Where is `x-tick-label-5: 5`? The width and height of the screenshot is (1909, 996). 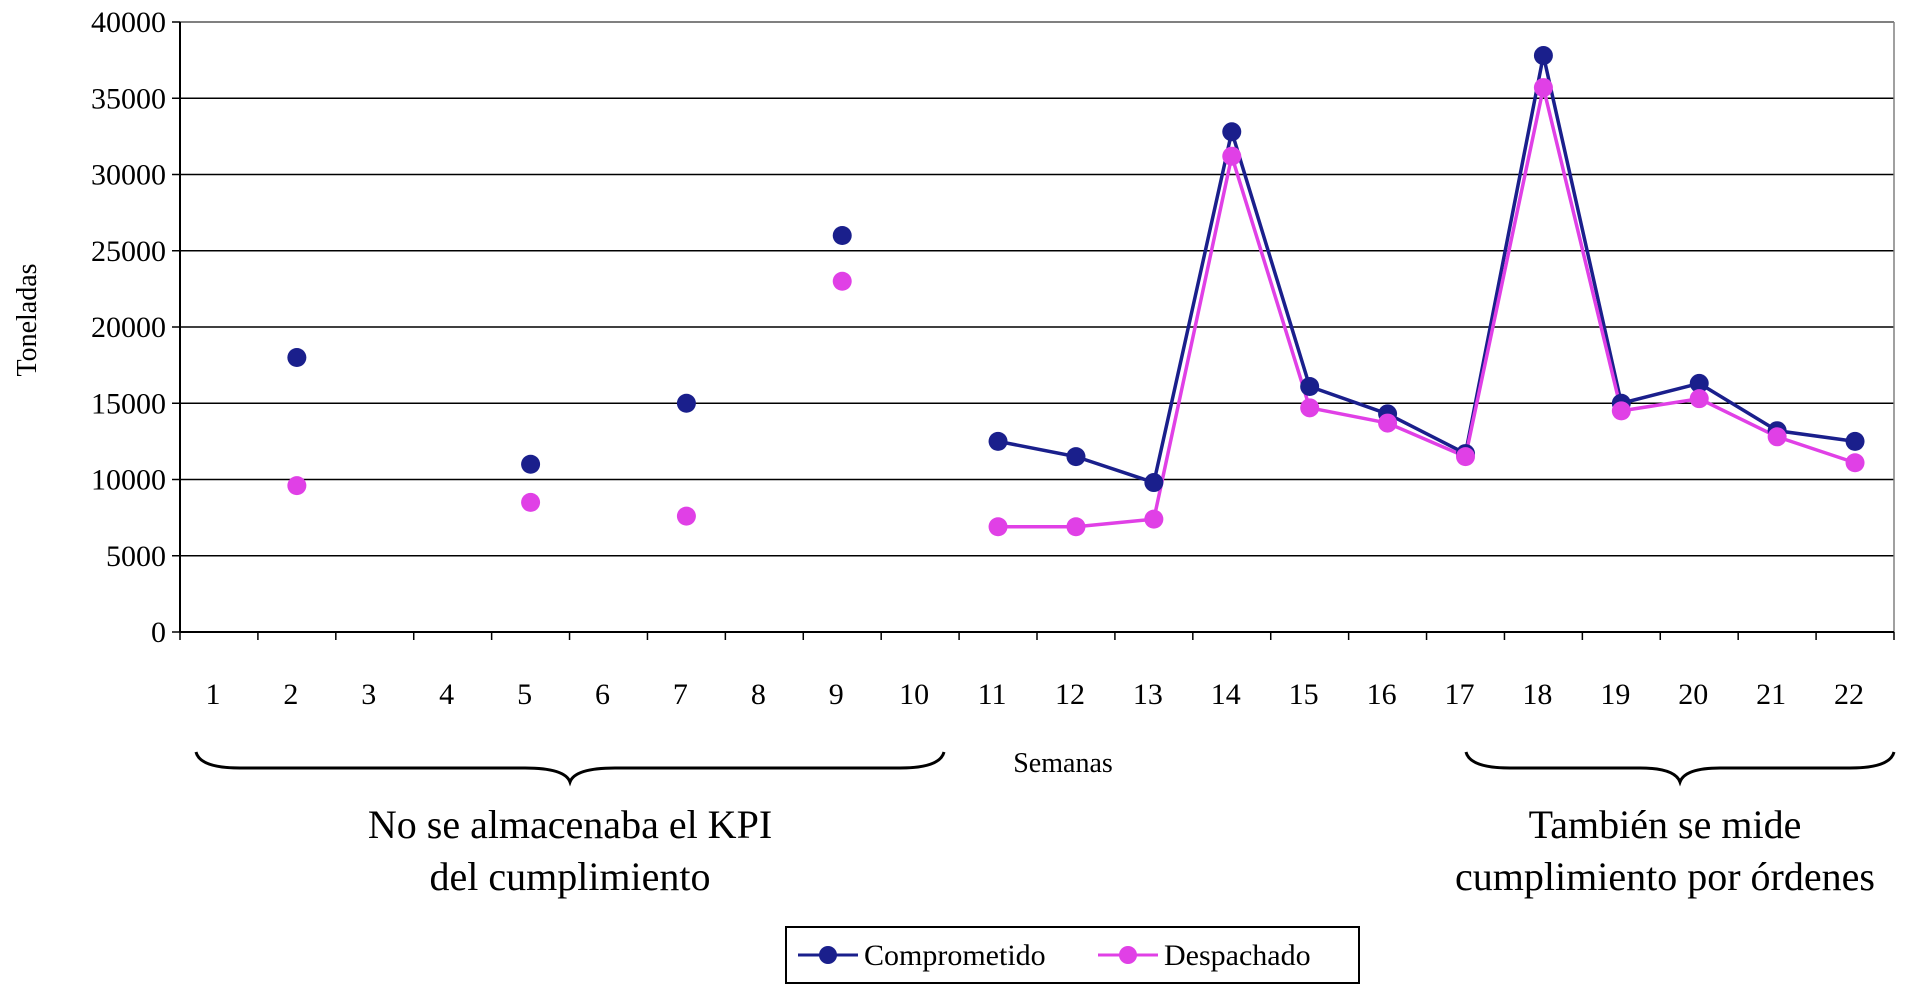 x-tick-label-5: 5 is located at coordinates (524, 694).